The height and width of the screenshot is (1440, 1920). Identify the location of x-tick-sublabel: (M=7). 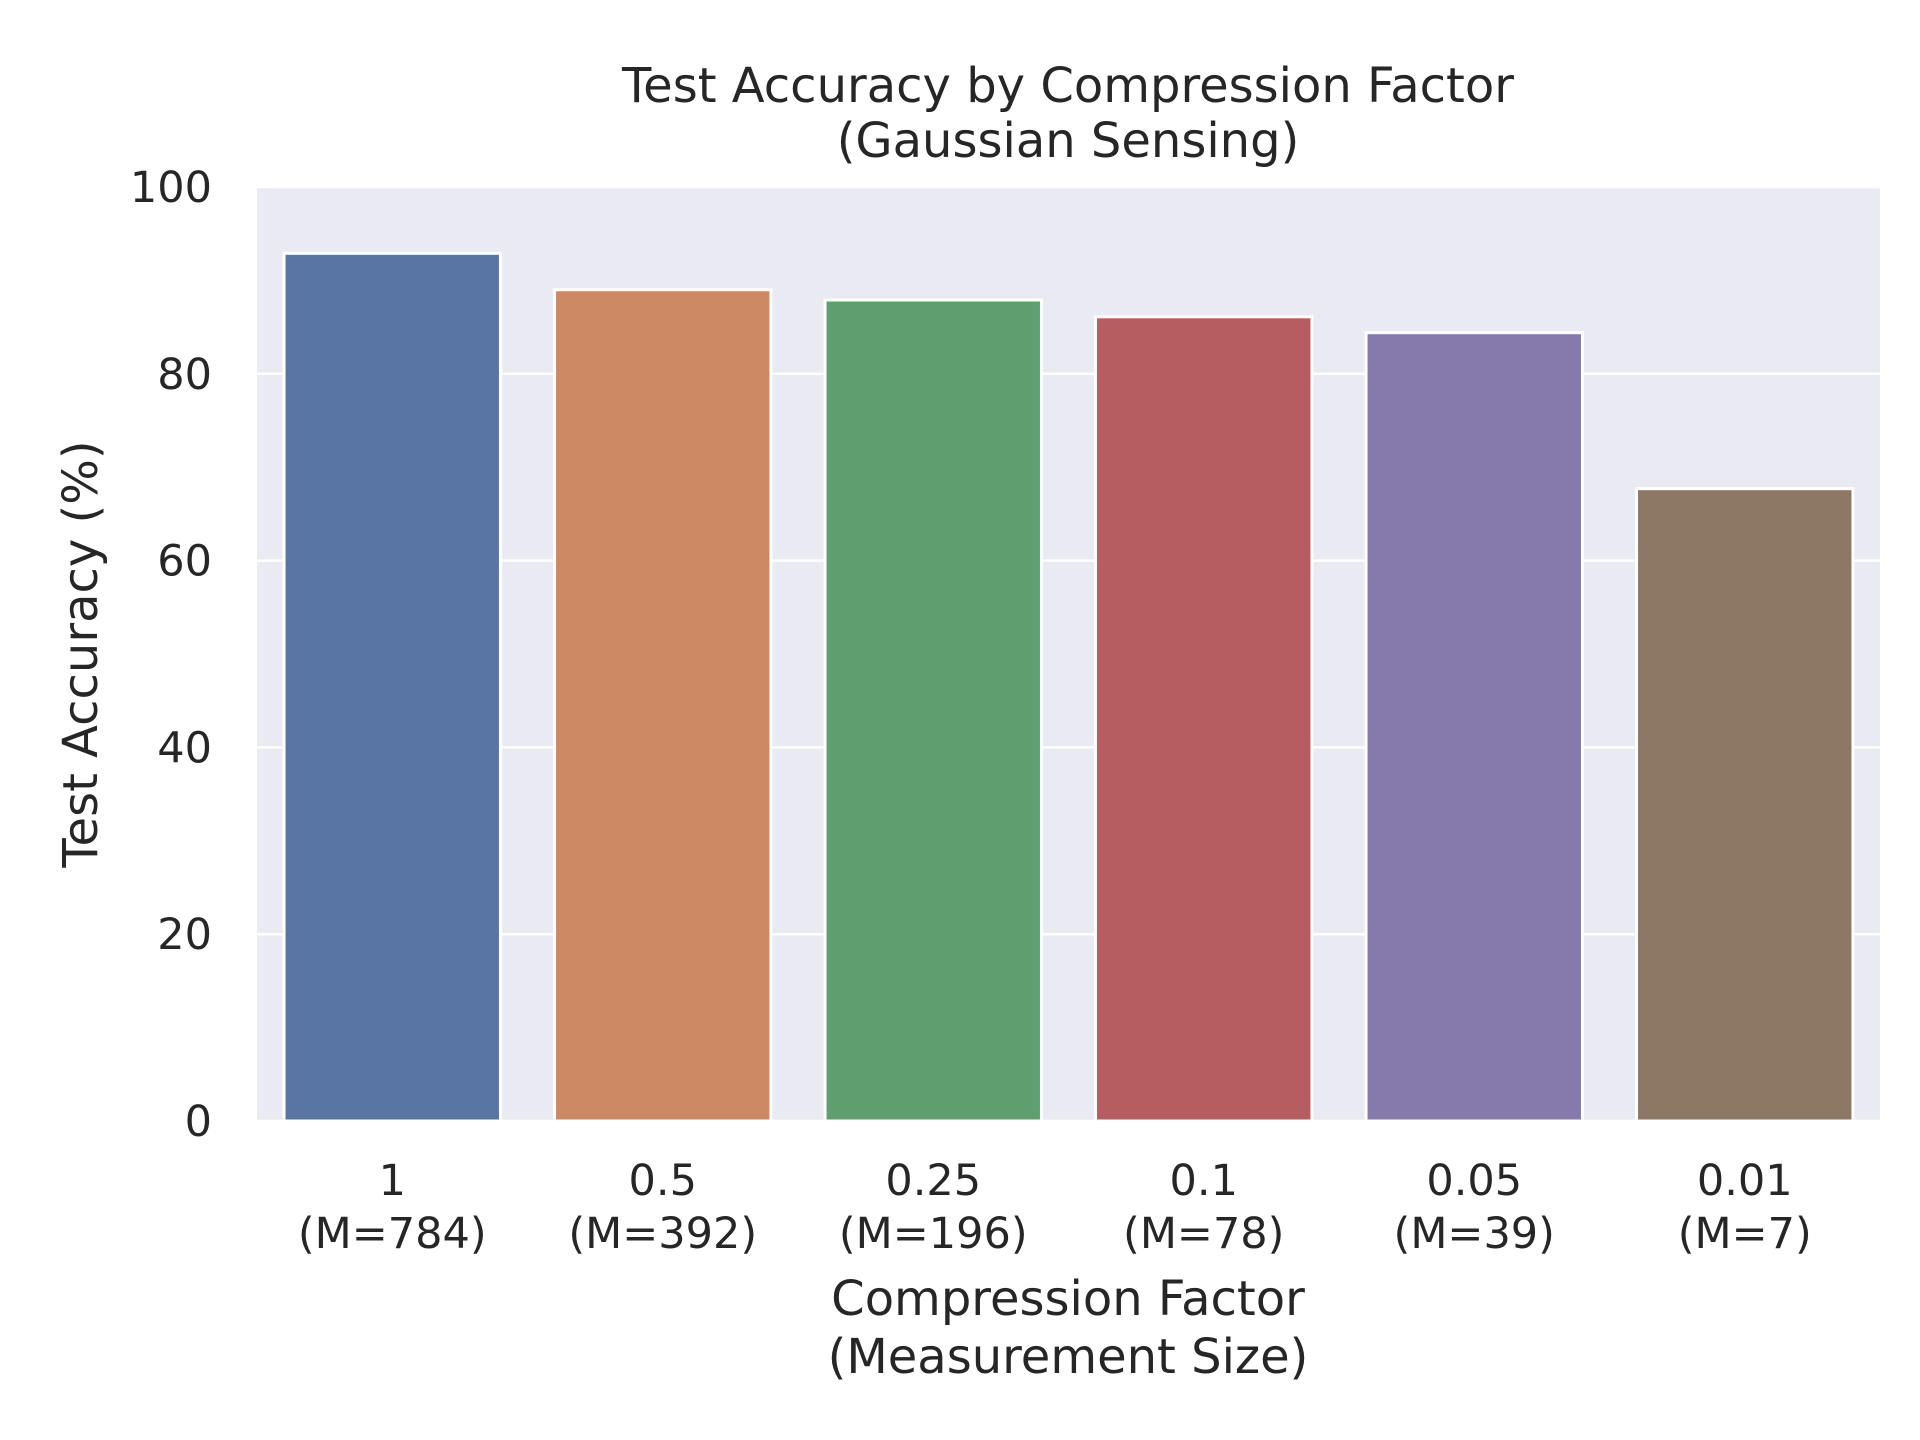
(1745, 1234).